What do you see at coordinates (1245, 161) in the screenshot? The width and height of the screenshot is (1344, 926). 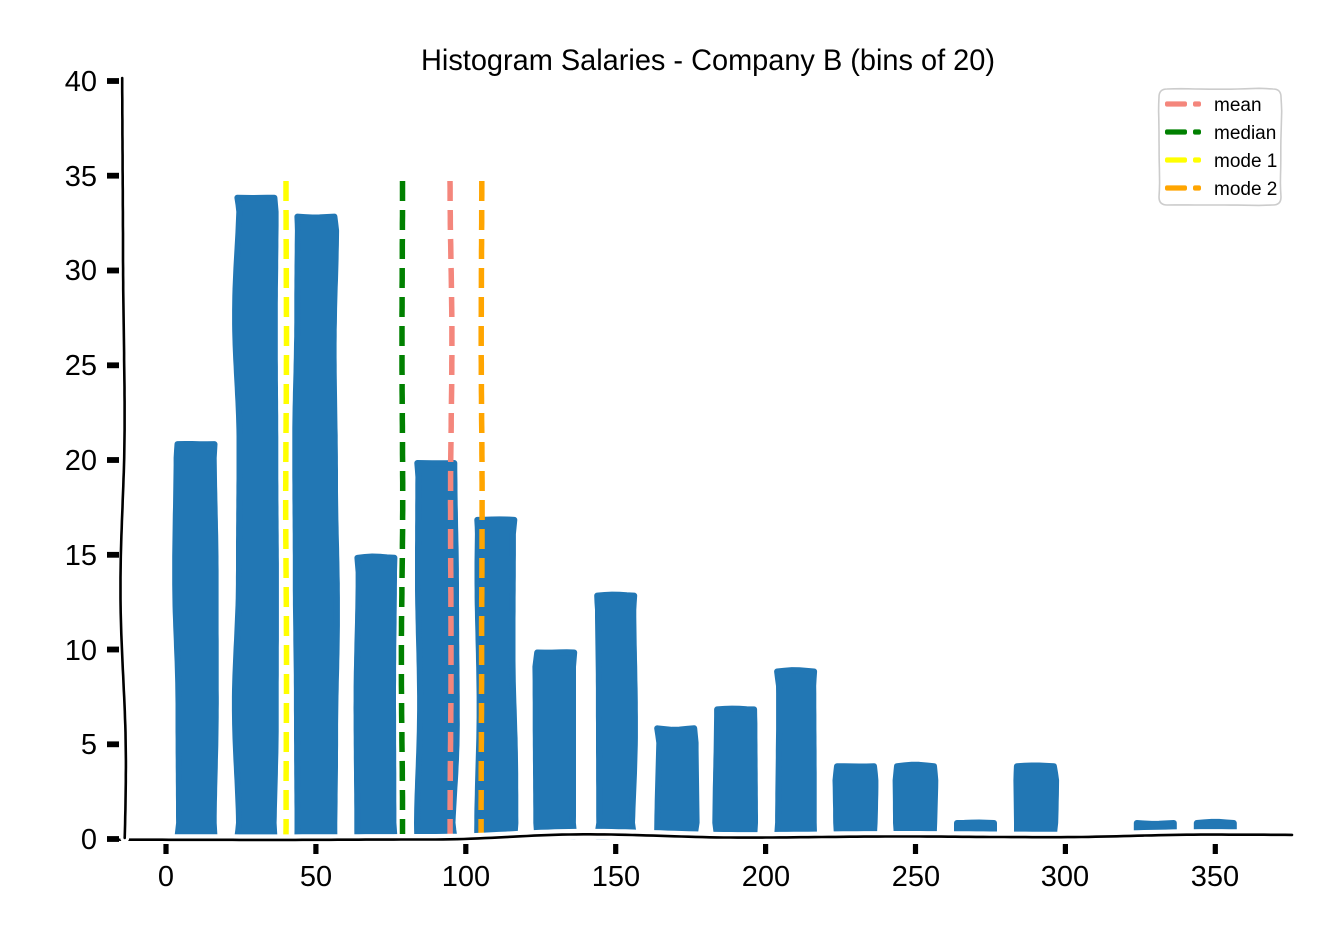 I see `svg-text: mode 1` at bounding box center [1245, 161].